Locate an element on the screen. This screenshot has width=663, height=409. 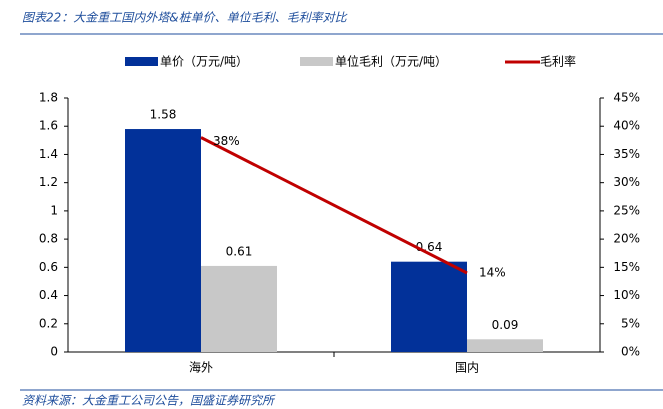
y-tick-label: 0.4 is located at coordinates (48, 295).